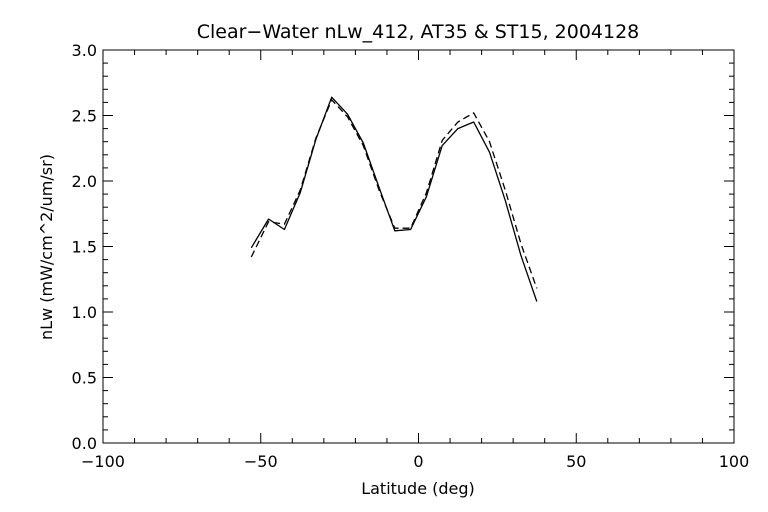 The width and height of the screenshot is (768, 512). What do you see at coordinates (84, 312) in the screenshot?
I see `y-tick-label: 1.0` at bounding box center [84, 312].